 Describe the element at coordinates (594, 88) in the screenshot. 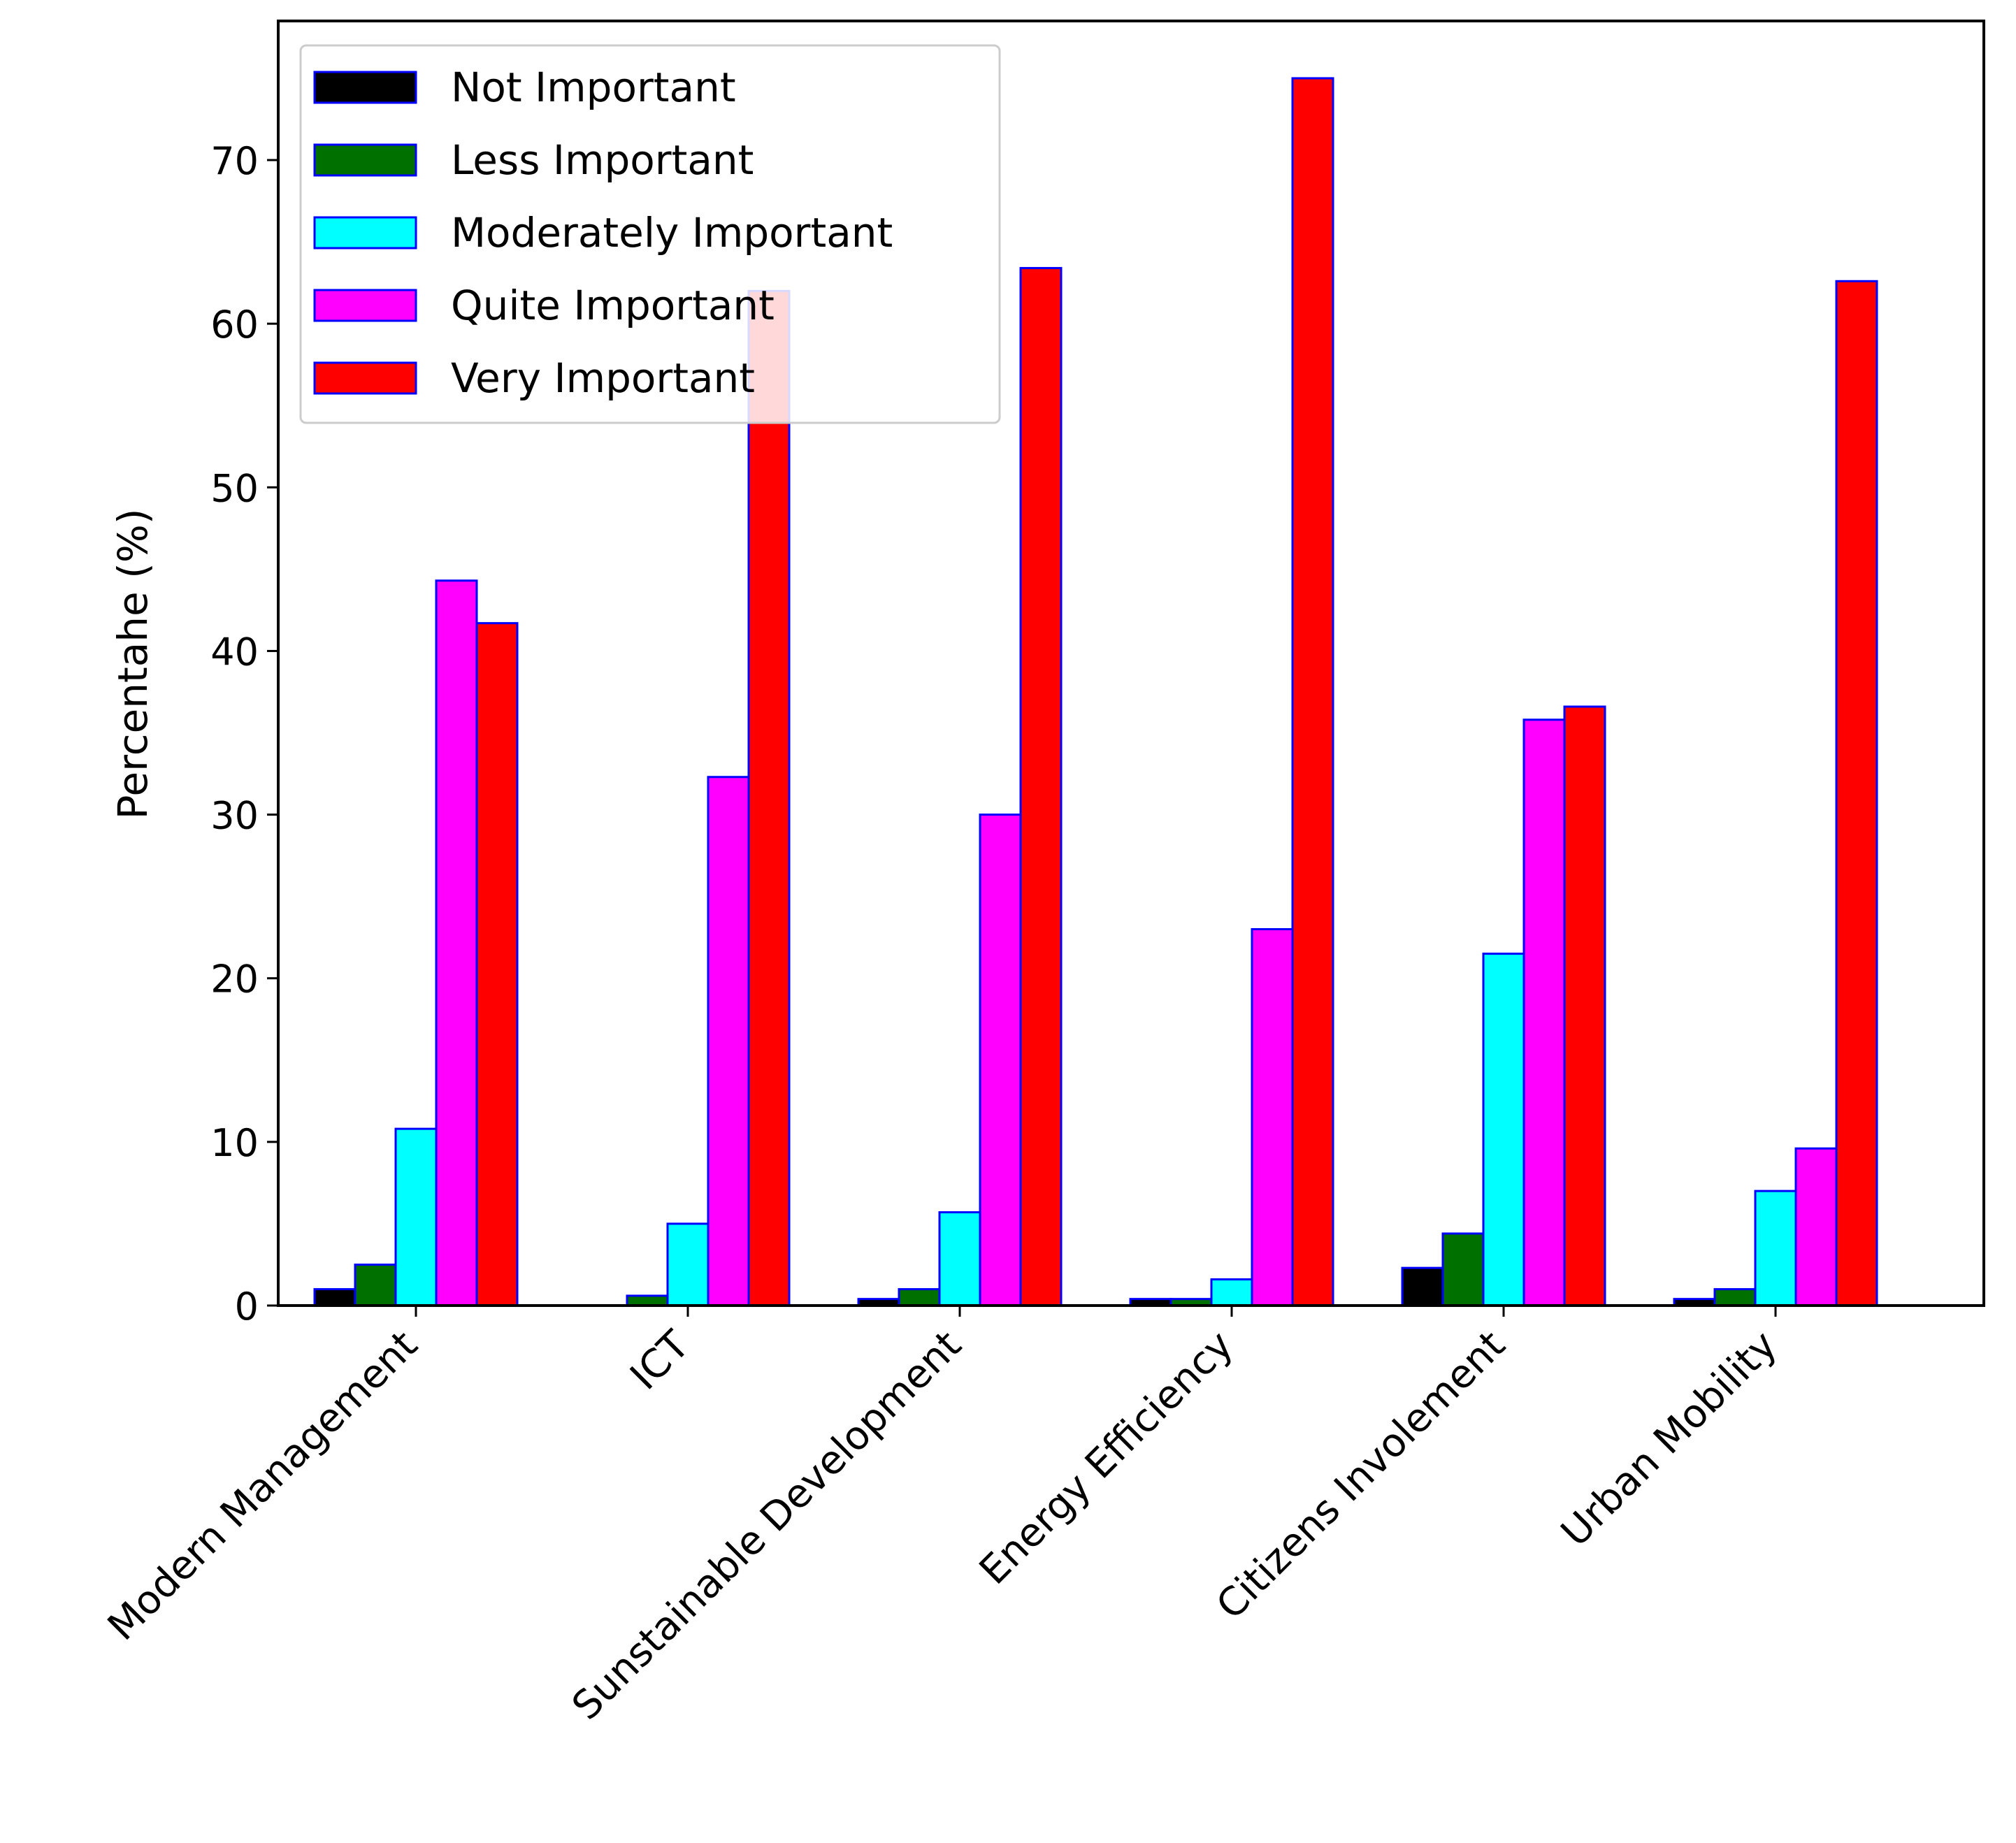

I see `legend-label: Not Important` at that location.